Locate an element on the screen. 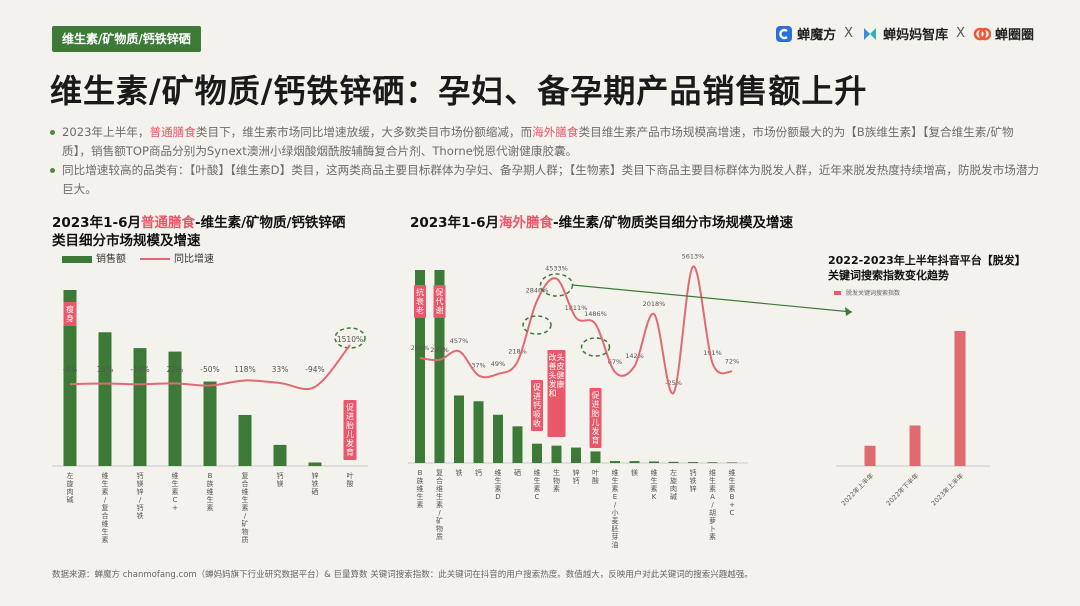  middle-growth-label: 4533% is located at coordinates (556, 269).